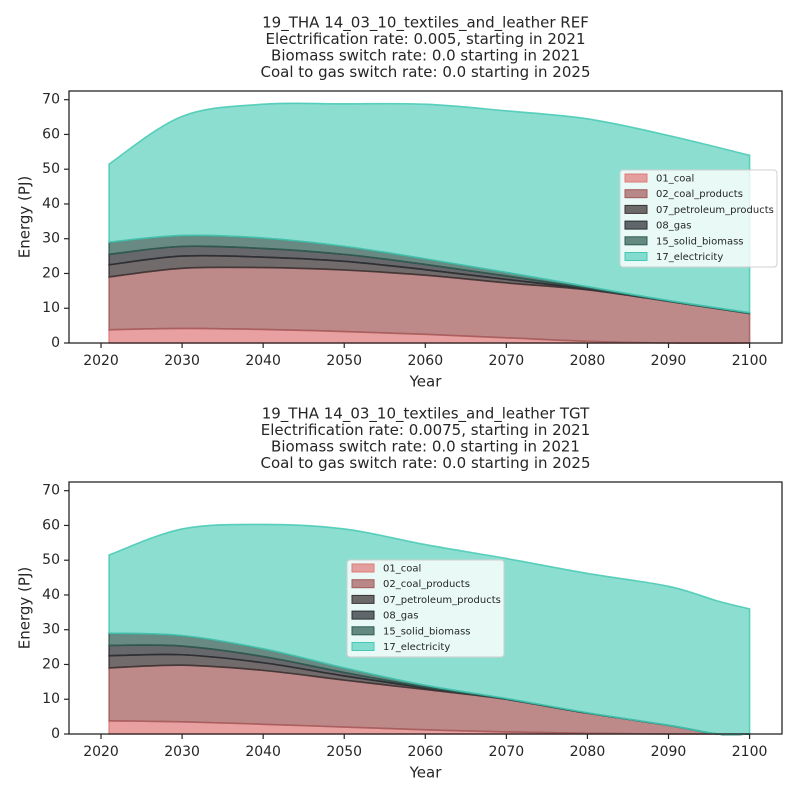 The image size is (800, 800). Describe the element at coordinates (425, 23) in the screenshot. I see `chart-title-line-1: 19_THA 14_03_10_textiles_and_leather REF` at that location.